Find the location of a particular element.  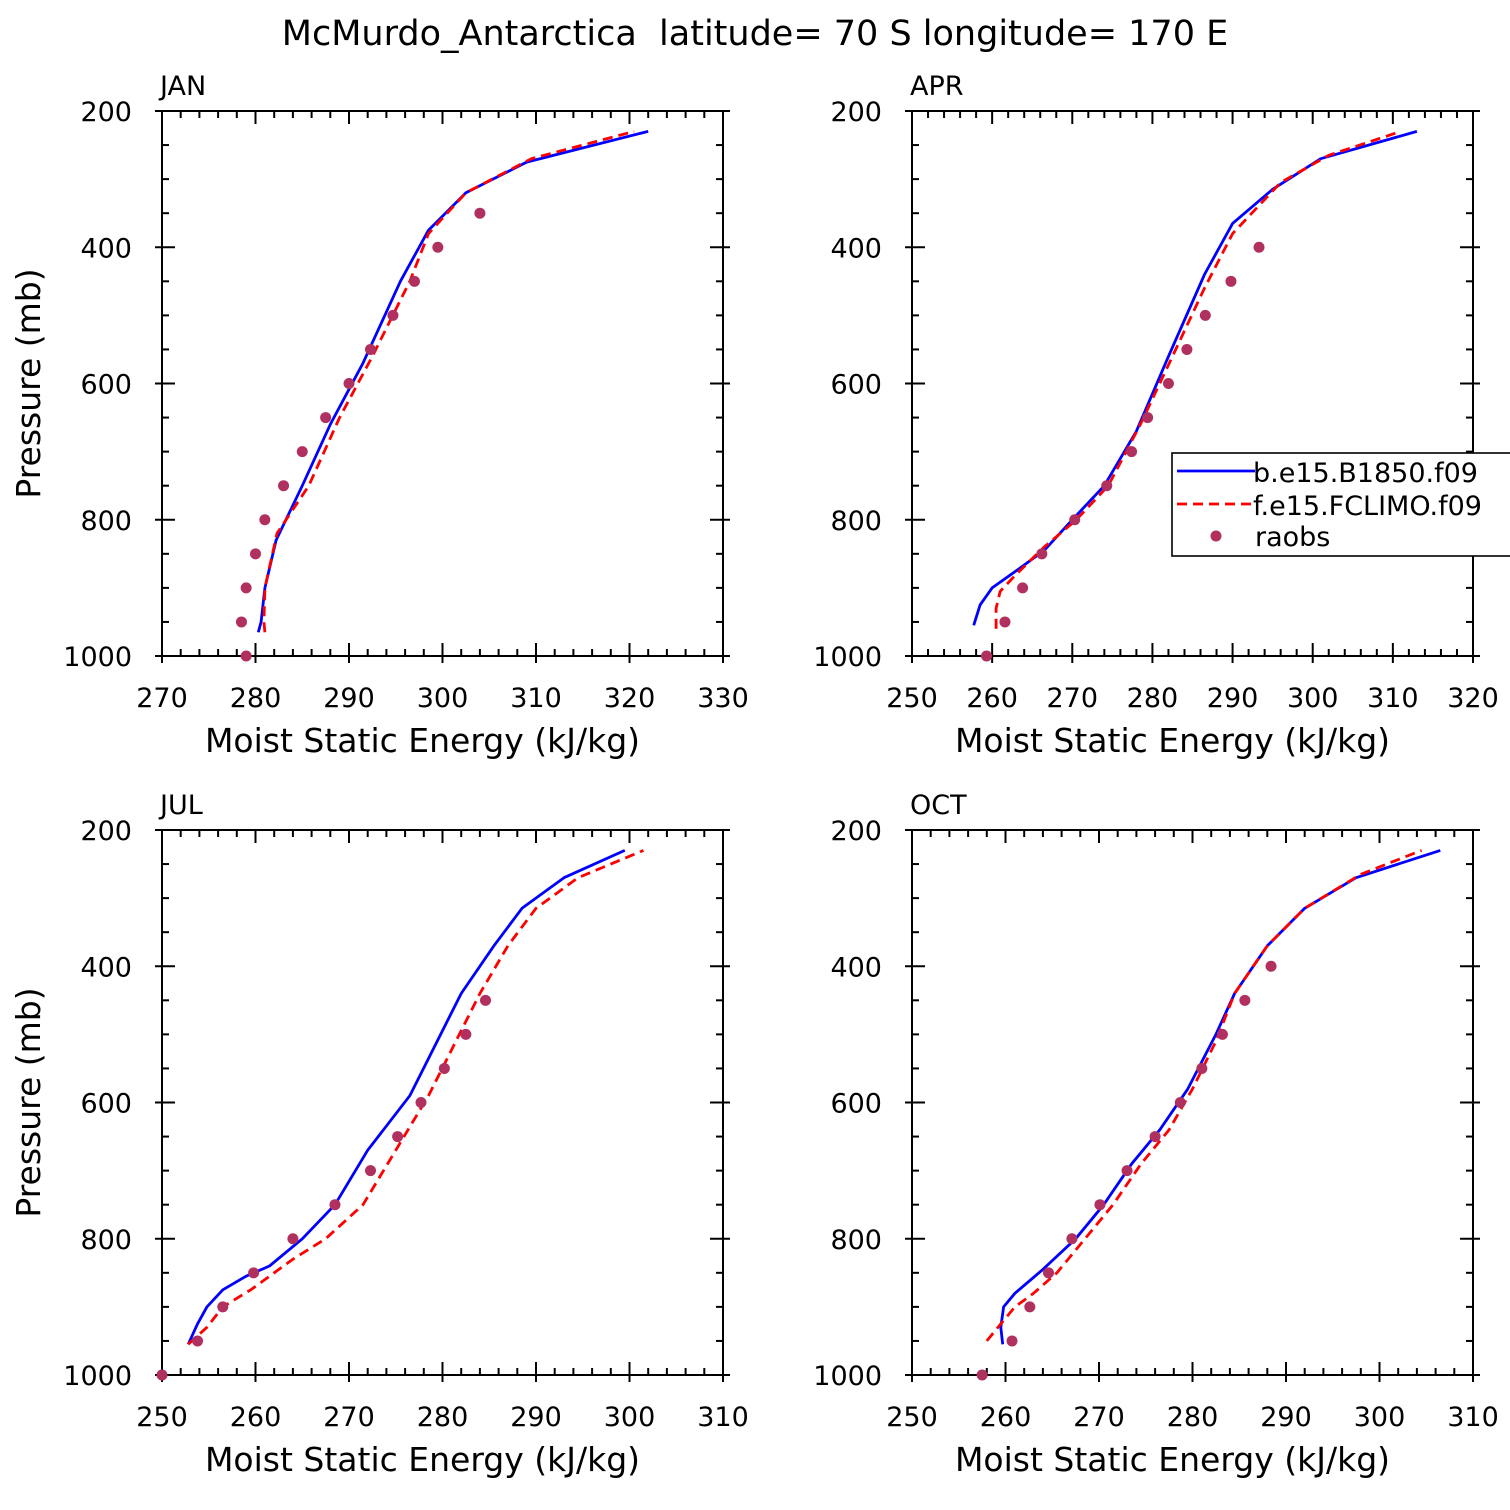

b-series-line is located at coordinates (1195, 378).